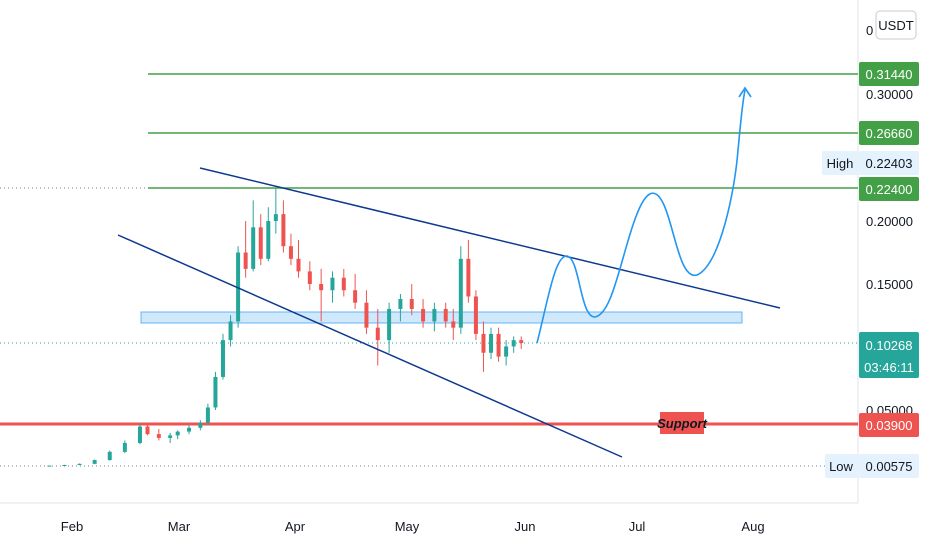 The width and height of the screenshot is (932, 550). I want to click on currency-box, so click(896, 25).